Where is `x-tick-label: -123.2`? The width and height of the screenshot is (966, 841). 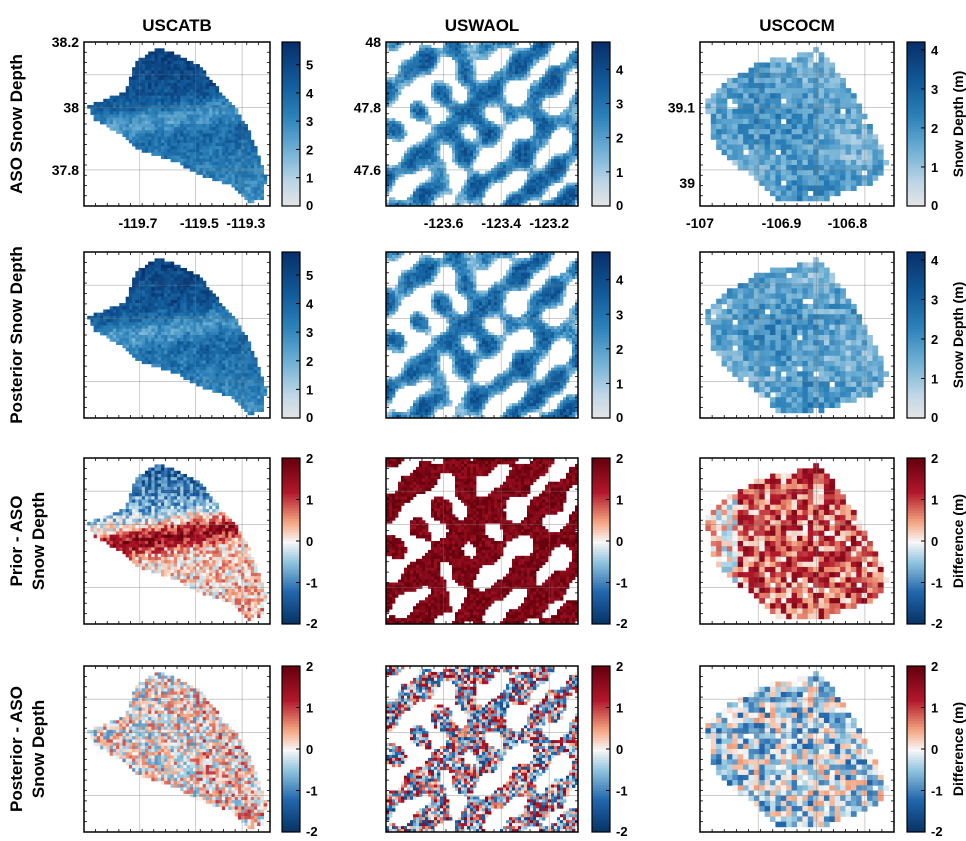
x-tick-label: -123.2 is located at coordinates (549, 223).